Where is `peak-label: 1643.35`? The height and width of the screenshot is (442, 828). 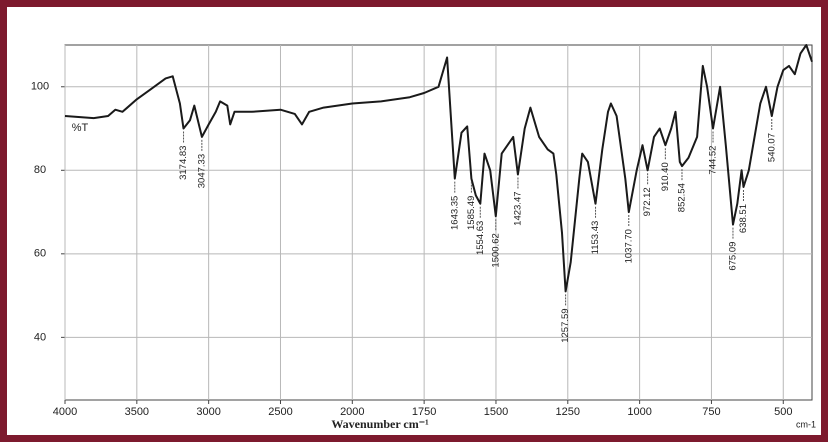 peak-label: 1643.35 is located at coordinates (454, 213).